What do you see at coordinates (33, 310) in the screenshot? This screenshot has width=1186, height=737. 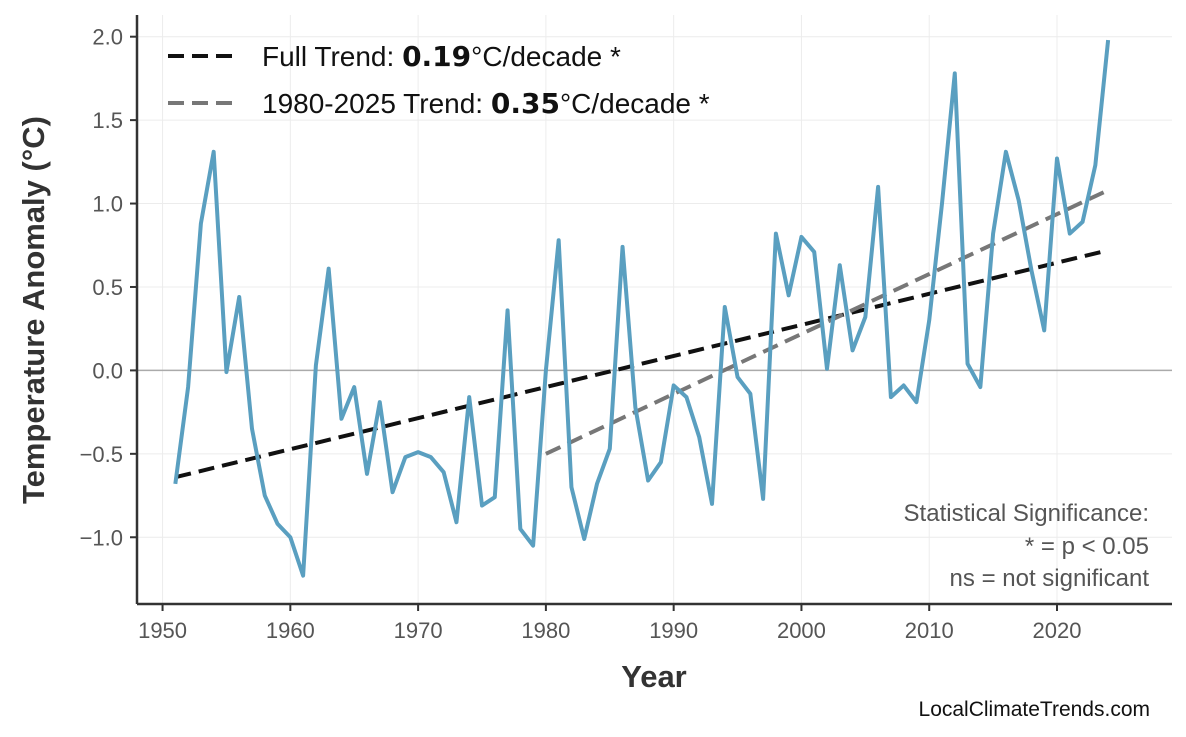 I see `y-axis-label: Temperature Anomaly (°C)` at bounding box center [33, 310].